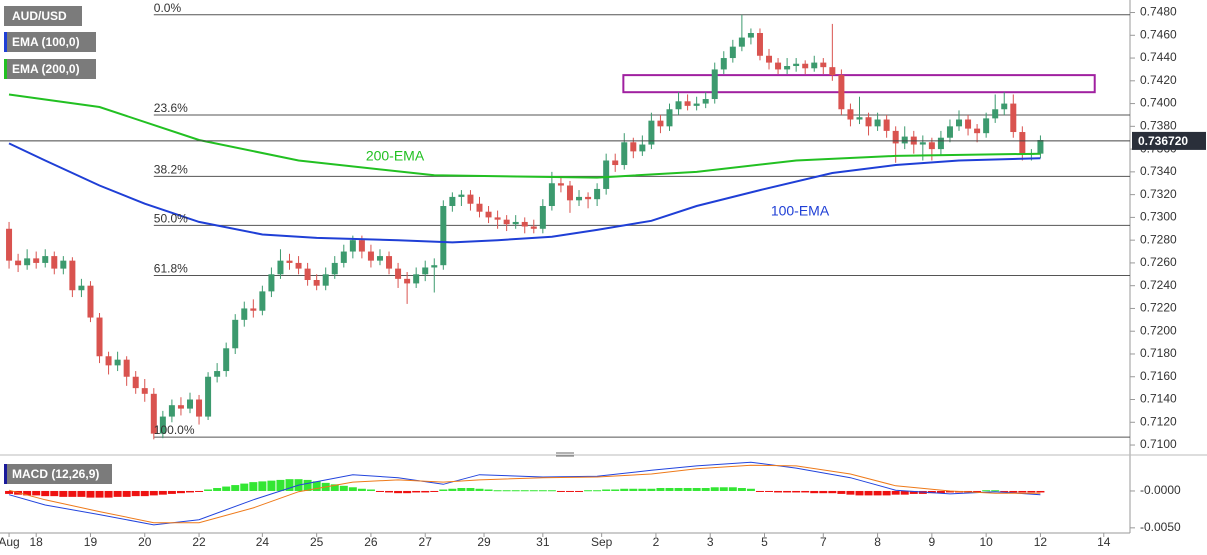  I want to click on legend-text: EMA (100,0), so click(46, 42).